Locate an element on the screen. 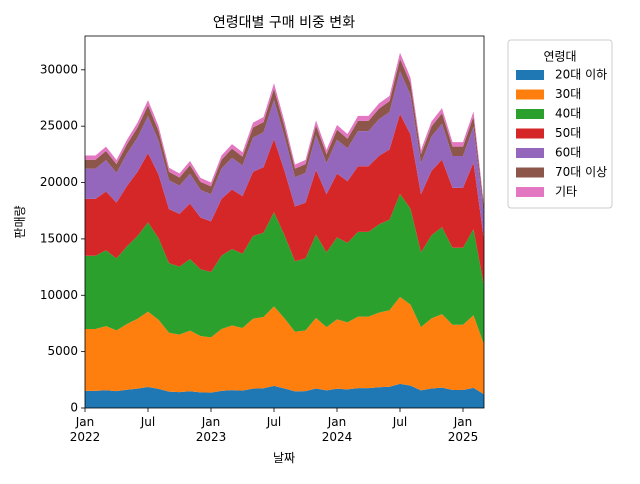 The width and height of the screenshot is (640, 484). x-tick-label: Jan 2023 is located at coordinates (211, 429).